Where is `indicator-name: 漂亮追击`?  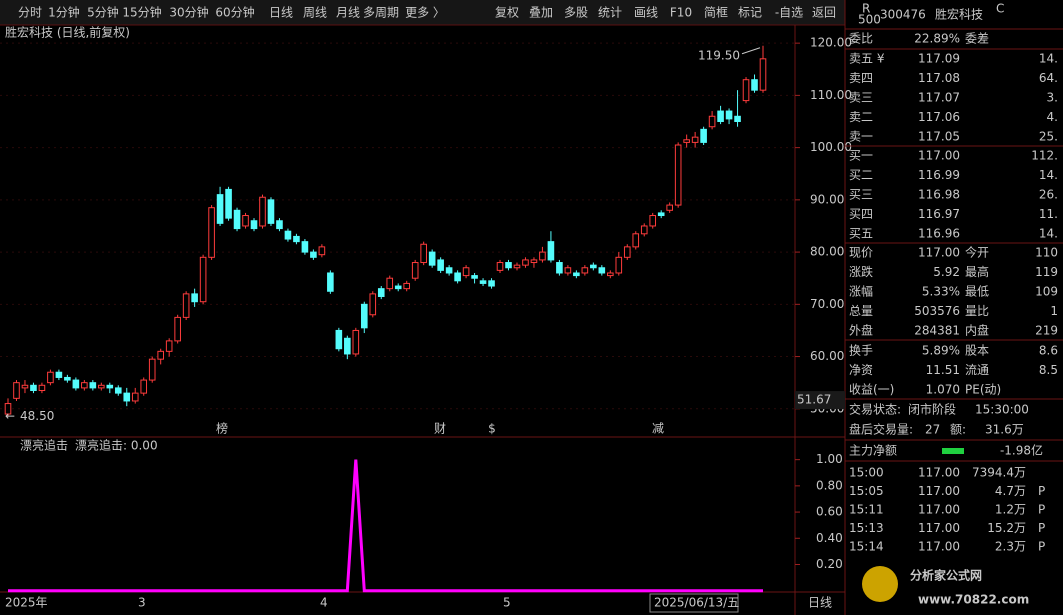 indicator-name: 漂亮追击 is located at coordinates (44, 445).